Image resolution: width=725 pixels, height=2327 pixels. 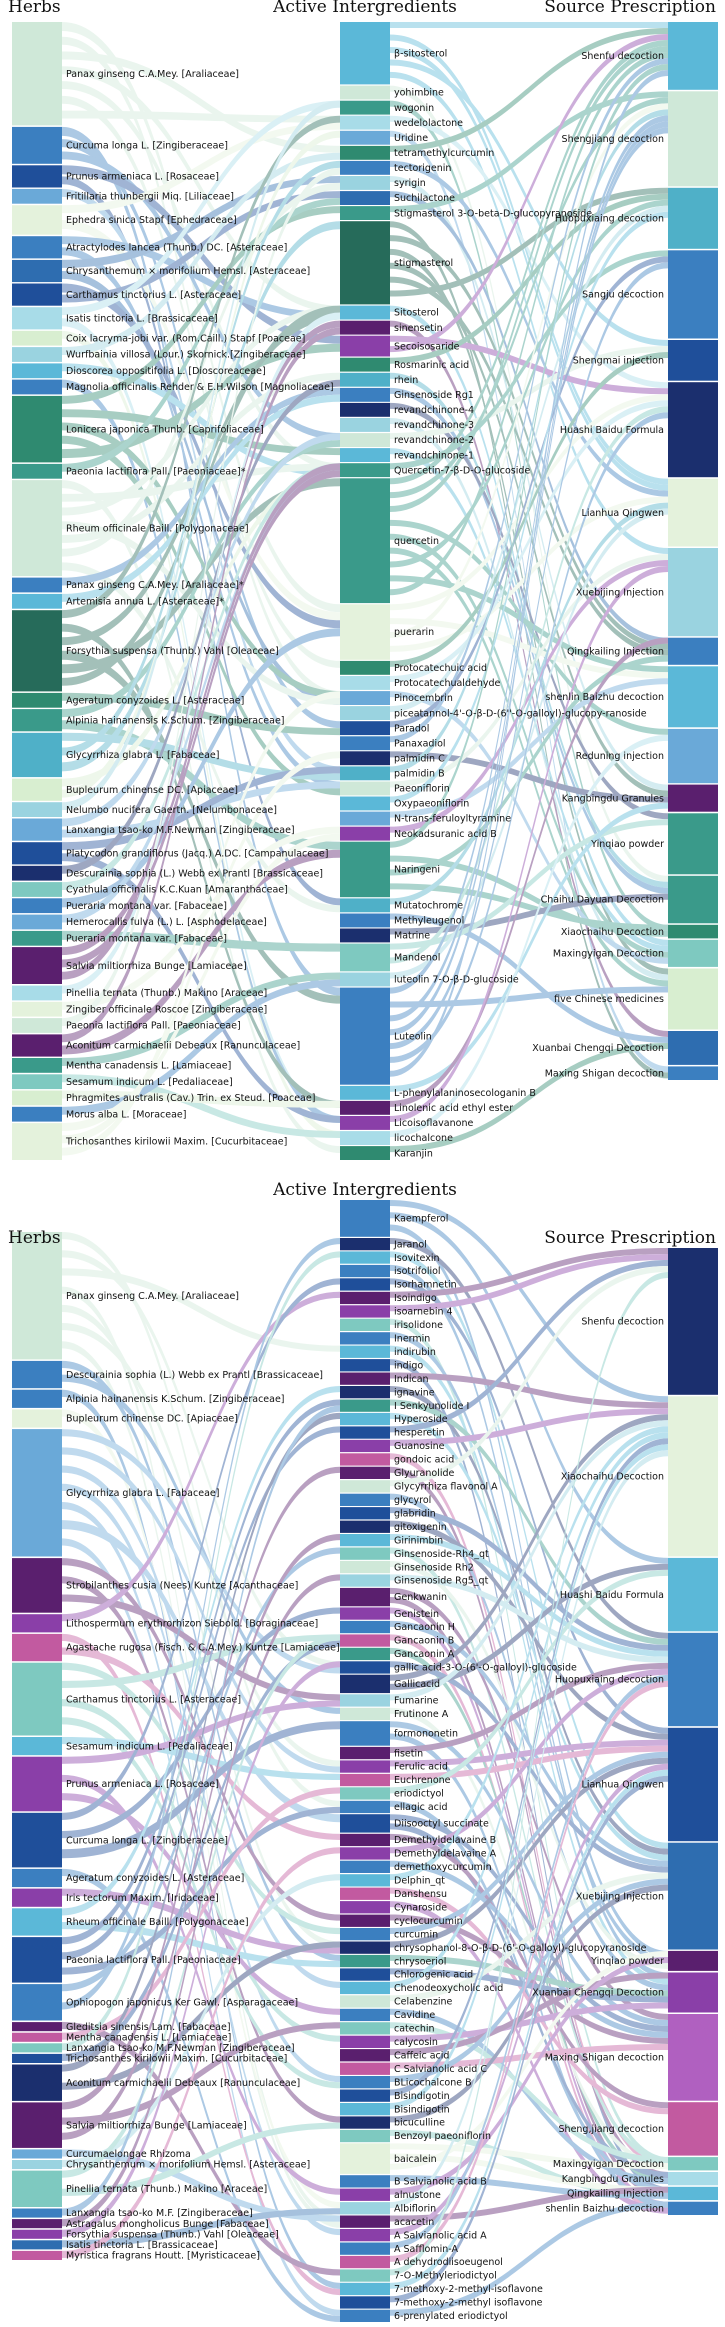 I want to click on ingredient-label: revandchinone-1, so click(x=434, y=455).